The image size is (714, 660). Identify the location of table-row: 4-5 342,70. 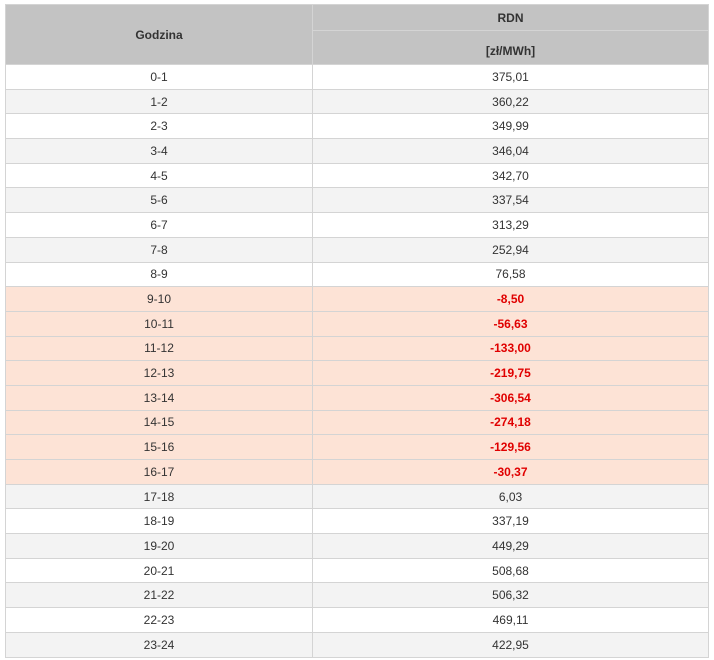
(357, 175).